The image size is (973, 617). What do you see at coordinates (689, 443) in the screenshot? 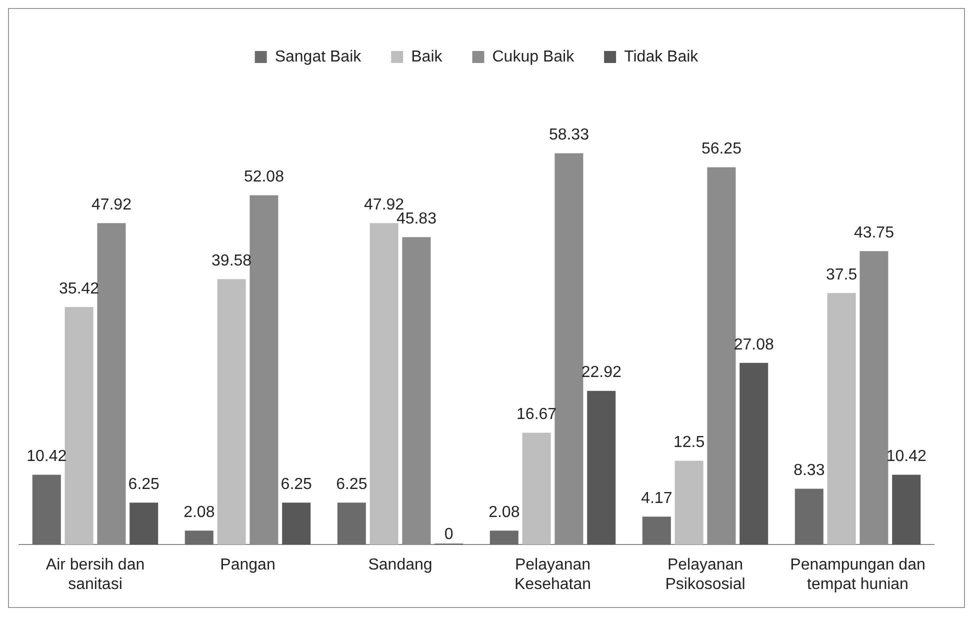
I see `data-label: 12.5` at bounding box center [689, 443].